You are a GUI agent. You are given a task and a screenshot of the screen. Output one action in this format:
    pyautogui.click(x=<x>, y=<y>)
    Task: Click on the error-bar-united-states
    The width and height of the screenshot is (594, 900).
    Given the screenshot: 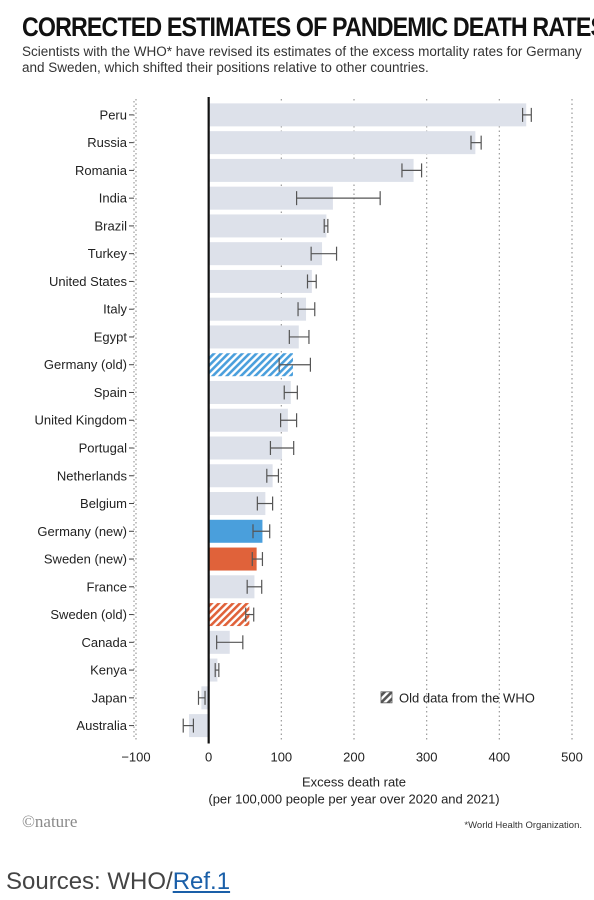 What is the action you would take?
    pyautogui.click(x=311, y=281)
    